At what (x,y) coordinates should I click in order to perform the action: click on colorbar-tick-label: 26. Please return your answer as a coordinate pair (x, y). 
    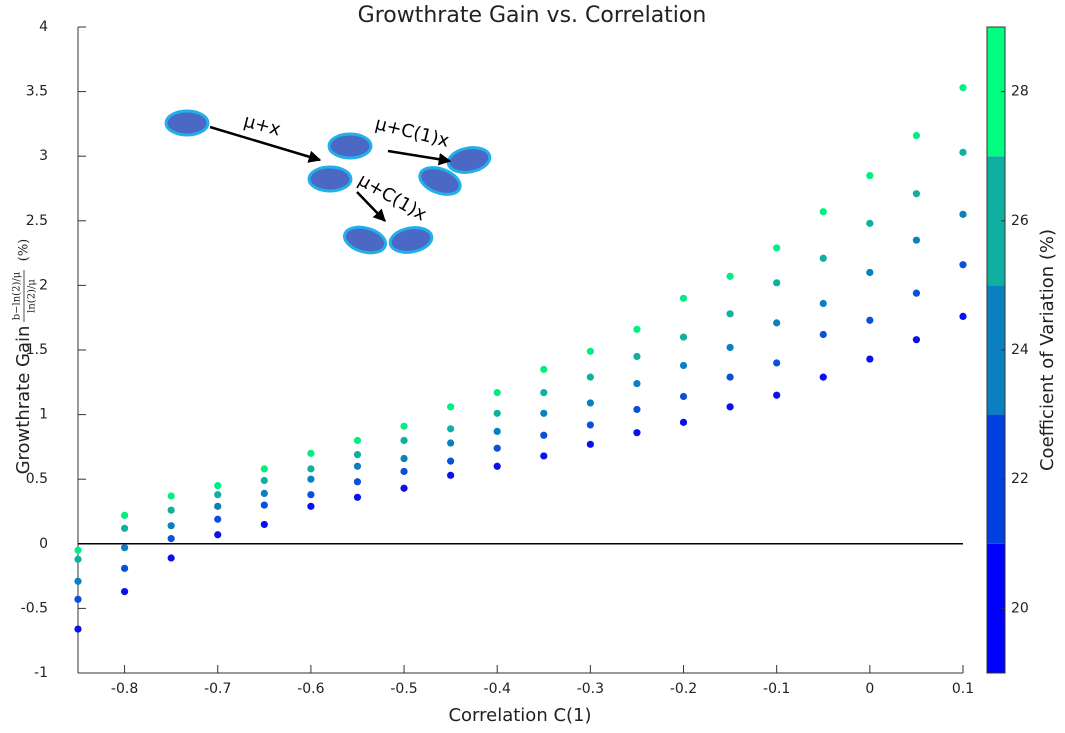
    Looking at the image, I should click on (1020, 221).